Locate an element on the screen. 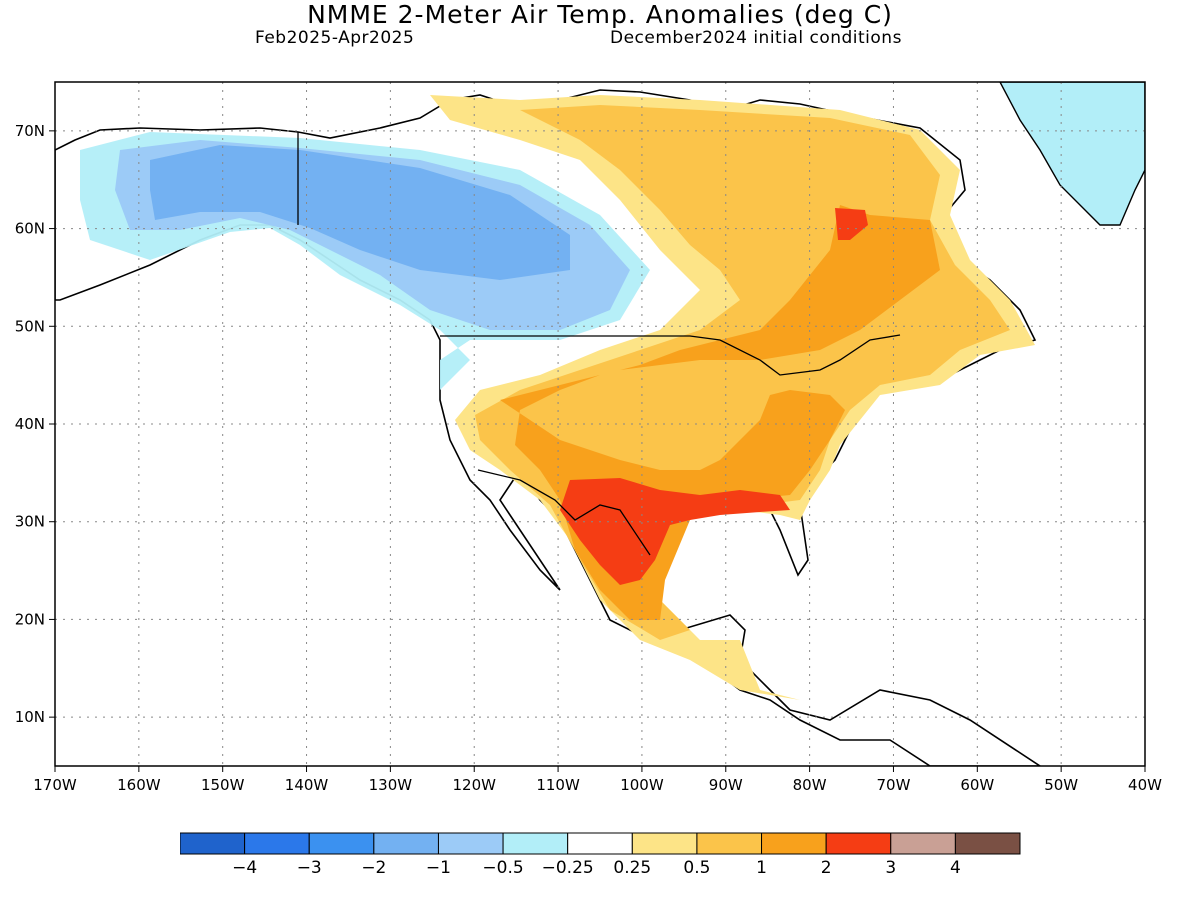 Image resolution: width=1200 pixels, height=900 pixels. map-title: NMME 2-Meter Air Temp. Anomalies (deg C) is located at coordinates (600, 14).